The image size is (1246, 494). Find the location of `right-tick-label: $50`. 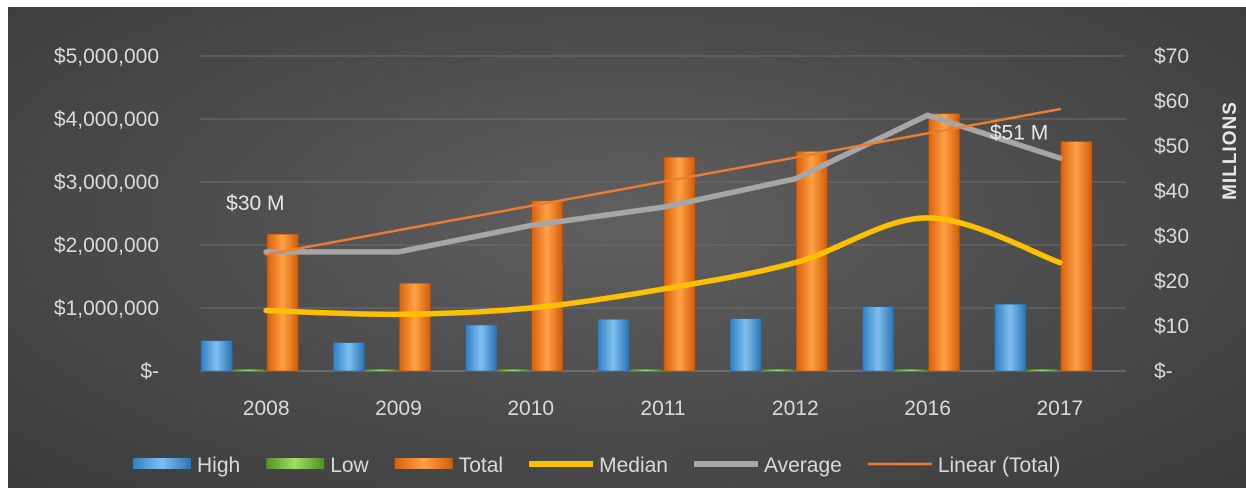

right-tick-label: $50 is located at coordinates (1171, 146).